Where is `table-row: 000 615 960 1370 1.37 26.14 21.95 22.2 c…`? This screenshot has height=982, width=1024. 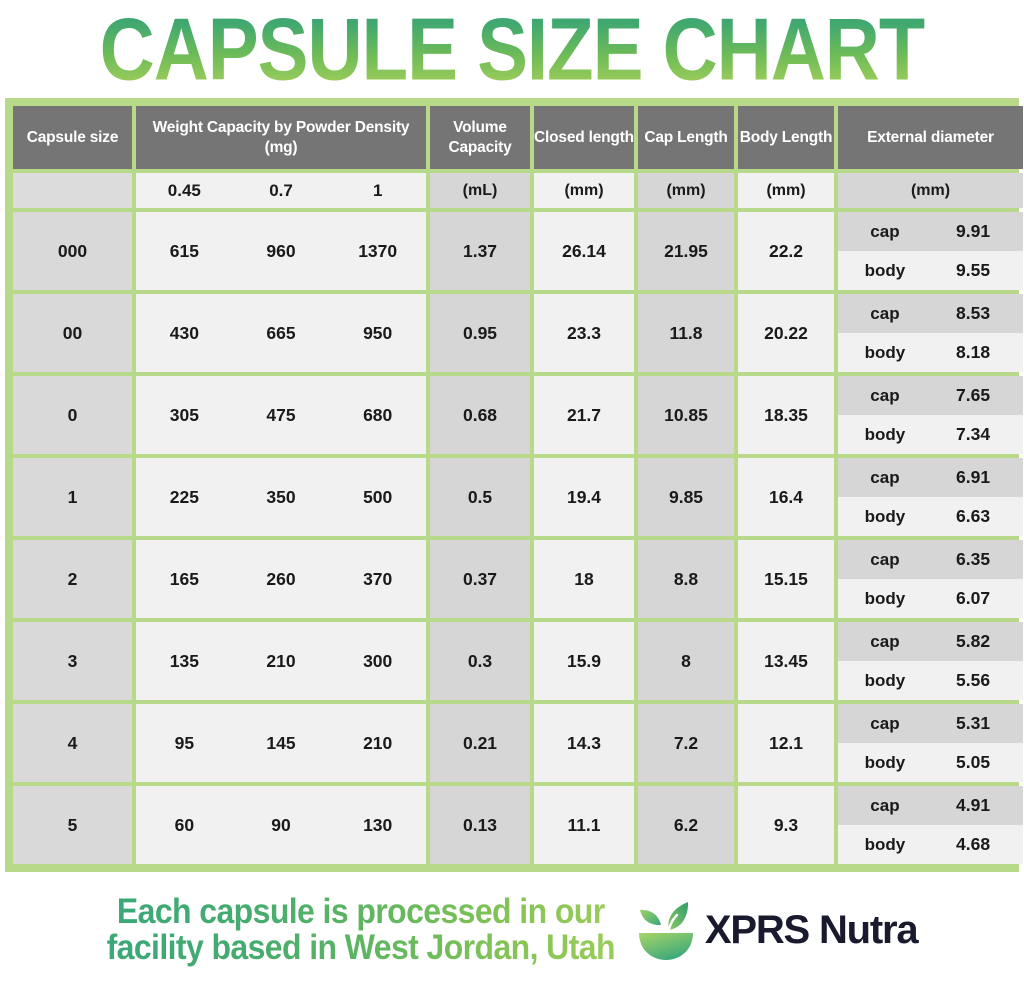 table-row: 000 615 960 1370 1.37 26.14 21.95 22.2 c… is located at coordinates (518, 251).